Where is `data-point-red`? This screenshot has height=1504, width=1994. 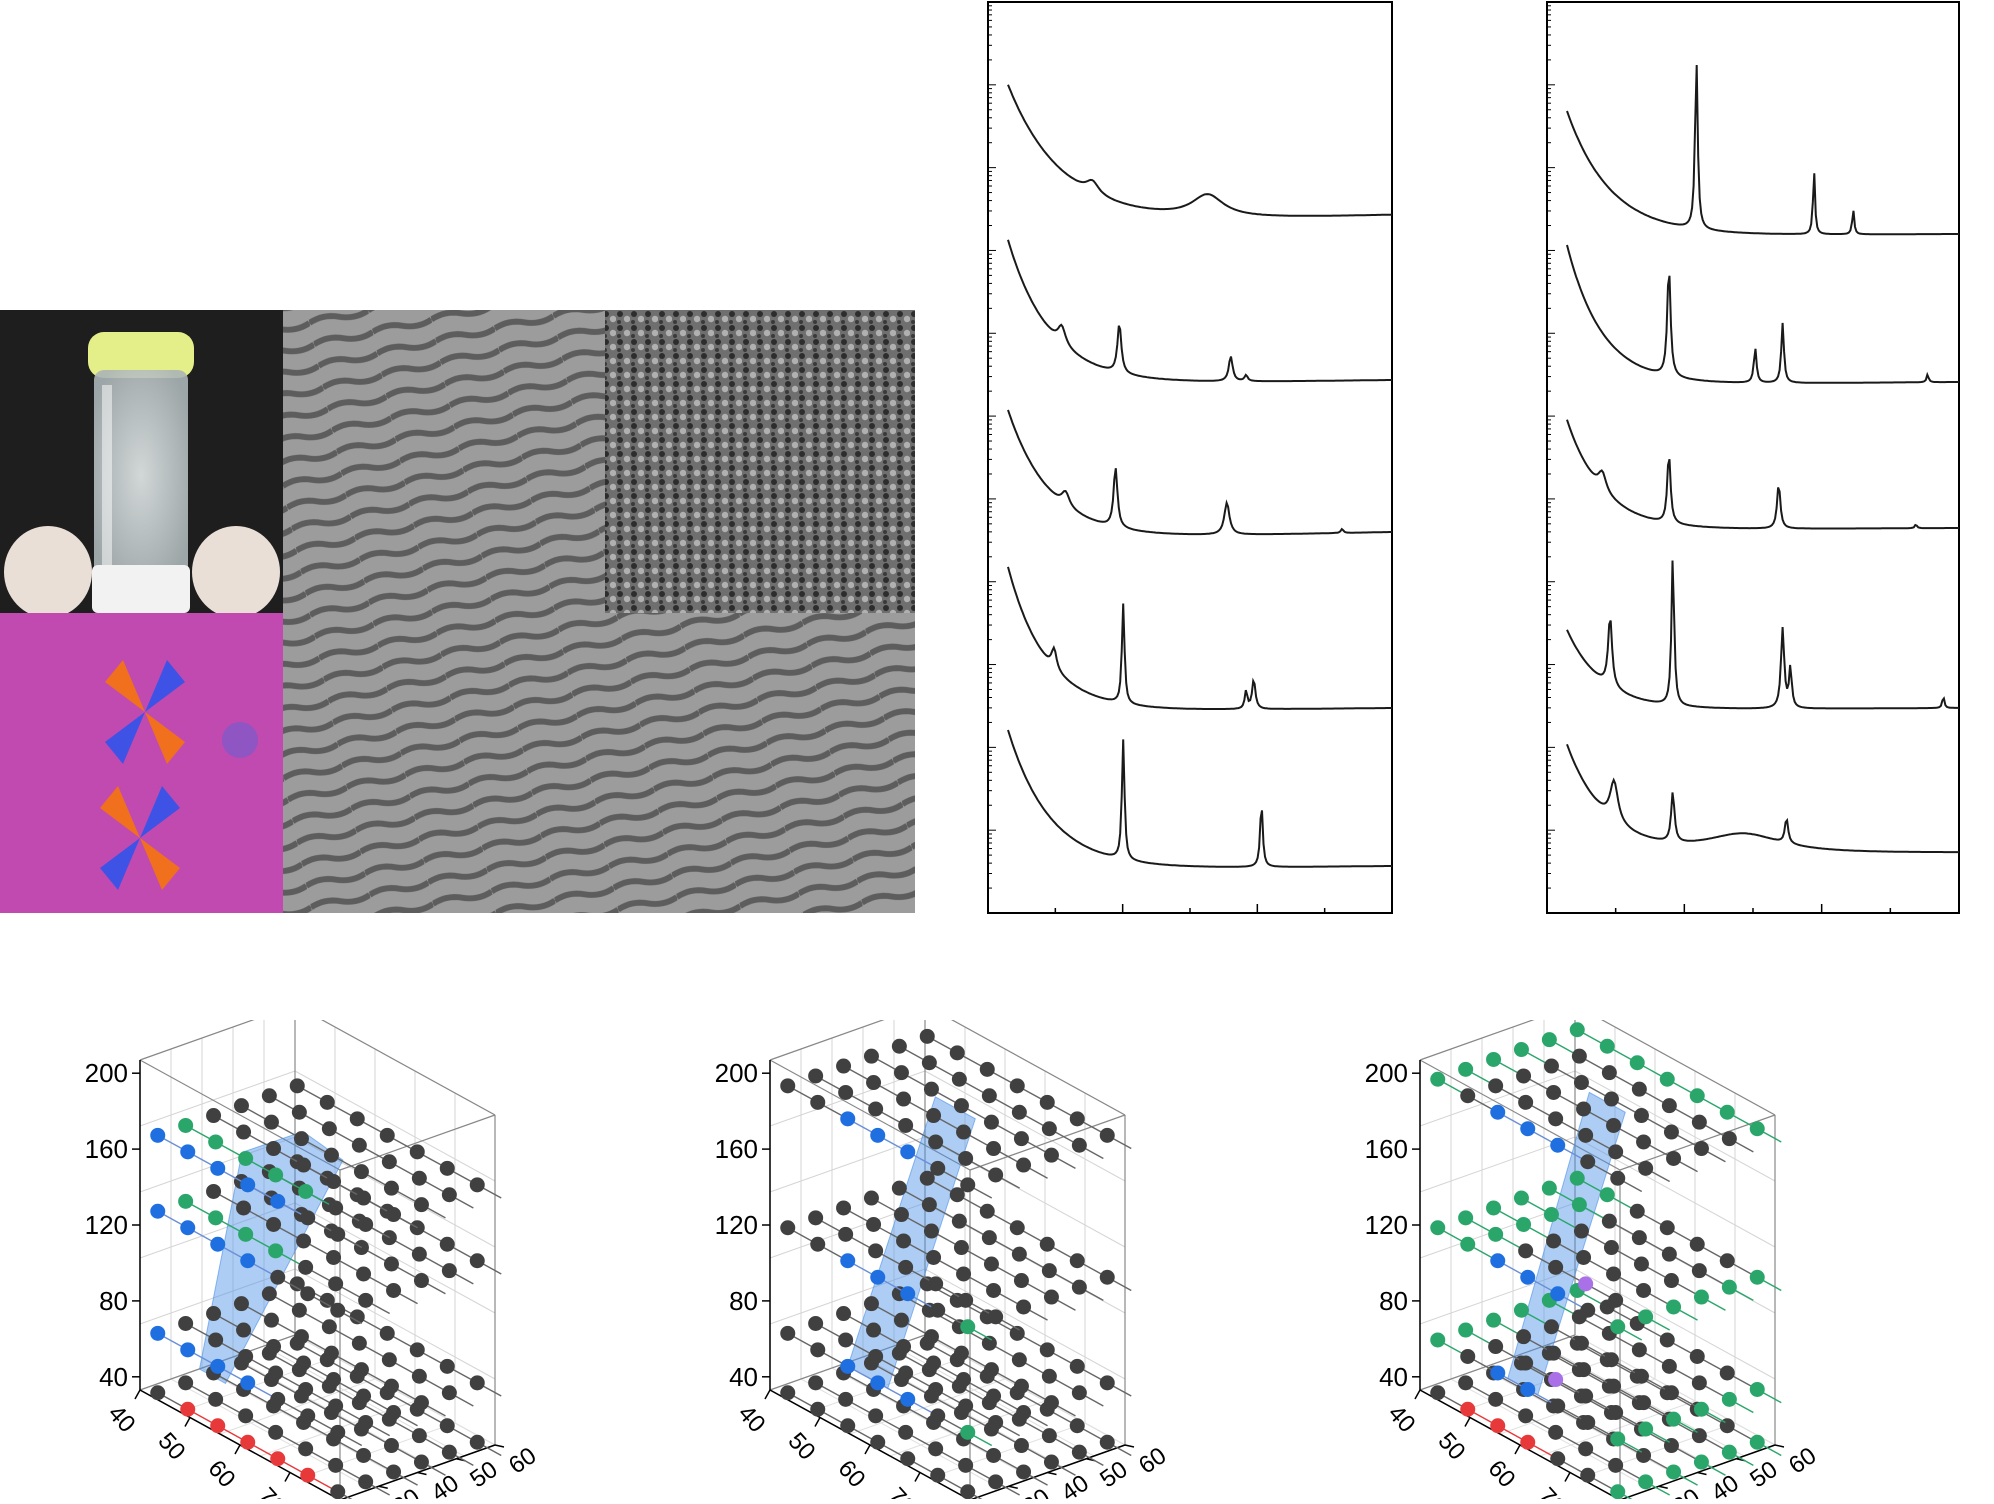 data-point-red is located at coordinates (277, 1458).